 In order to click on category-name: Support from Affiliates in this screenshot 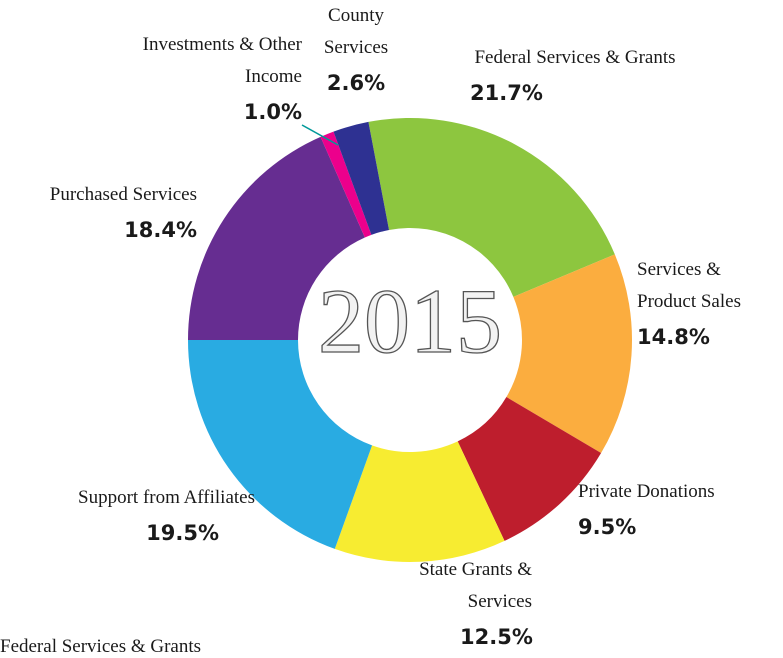, I will do `click(166, 497)`.